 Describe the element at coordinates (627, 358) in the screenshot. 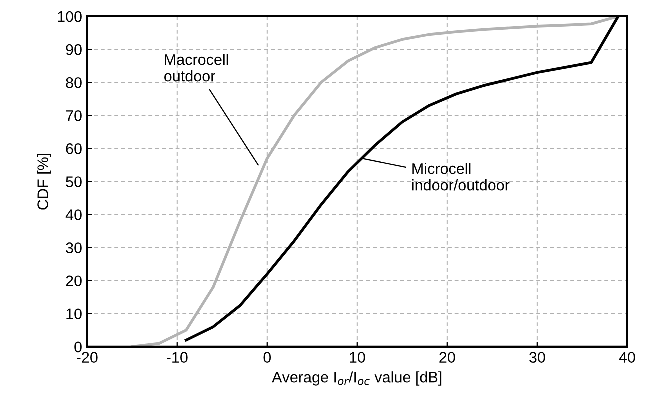

I see `x-tick-label: 40` at that location.